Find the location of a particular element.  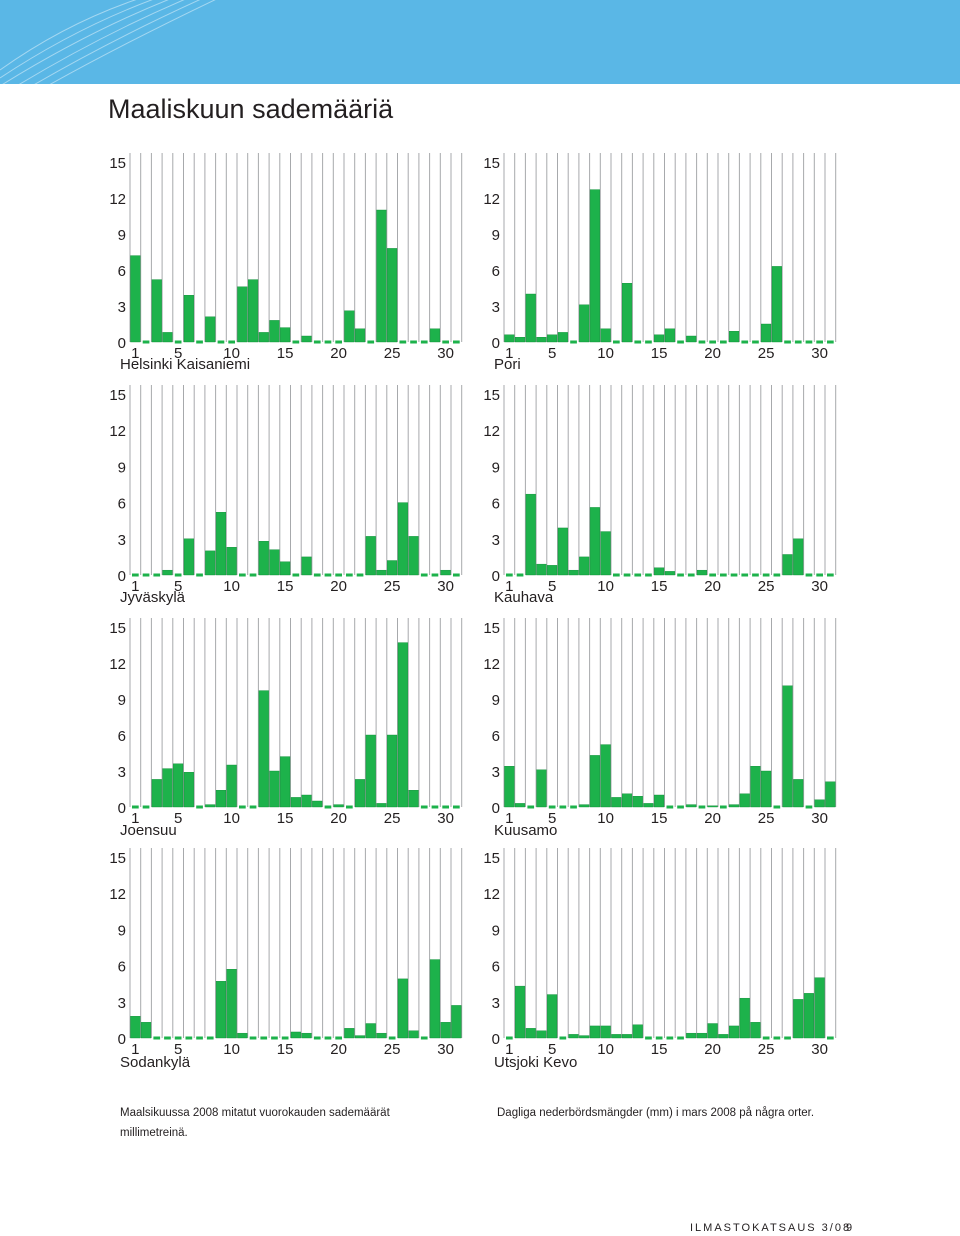

page-title: Maaliskuun sademääriä is located at coordinates (251, 109).